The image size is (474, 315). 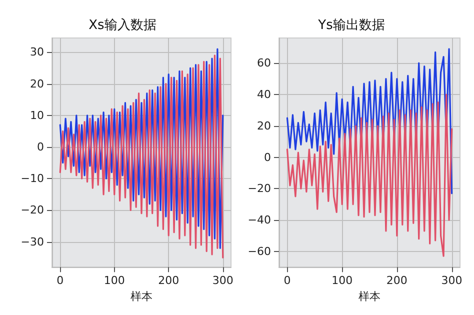 I want to click on chart-title: Ys输出数据, so click(x=351, y=25).